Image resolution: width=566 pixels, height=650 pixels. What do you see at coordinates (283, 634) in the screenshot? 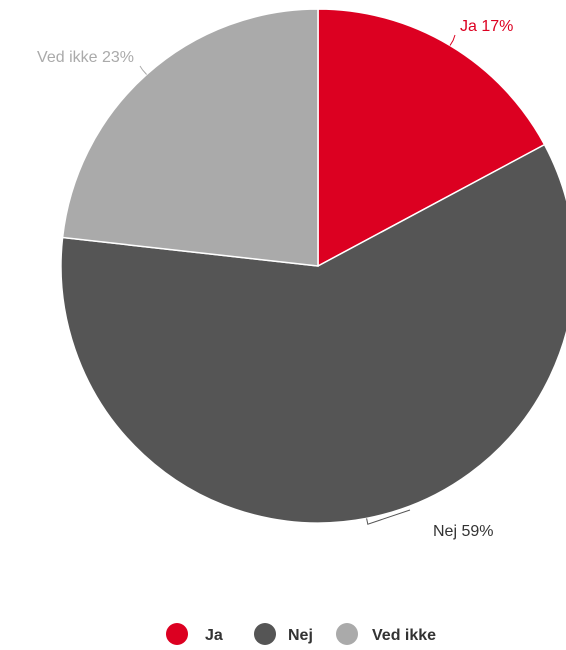
I see `legend-item-nej: Nej` at bounding box center [283, 634].